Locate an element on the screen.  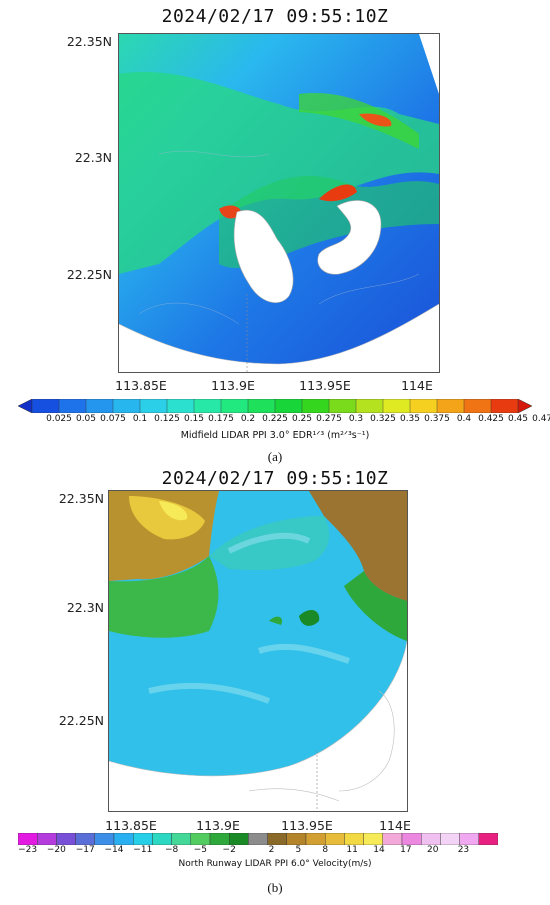
panel-a-title: 2024/02/17 09:55:10Z is located at coordinates (275, 16).